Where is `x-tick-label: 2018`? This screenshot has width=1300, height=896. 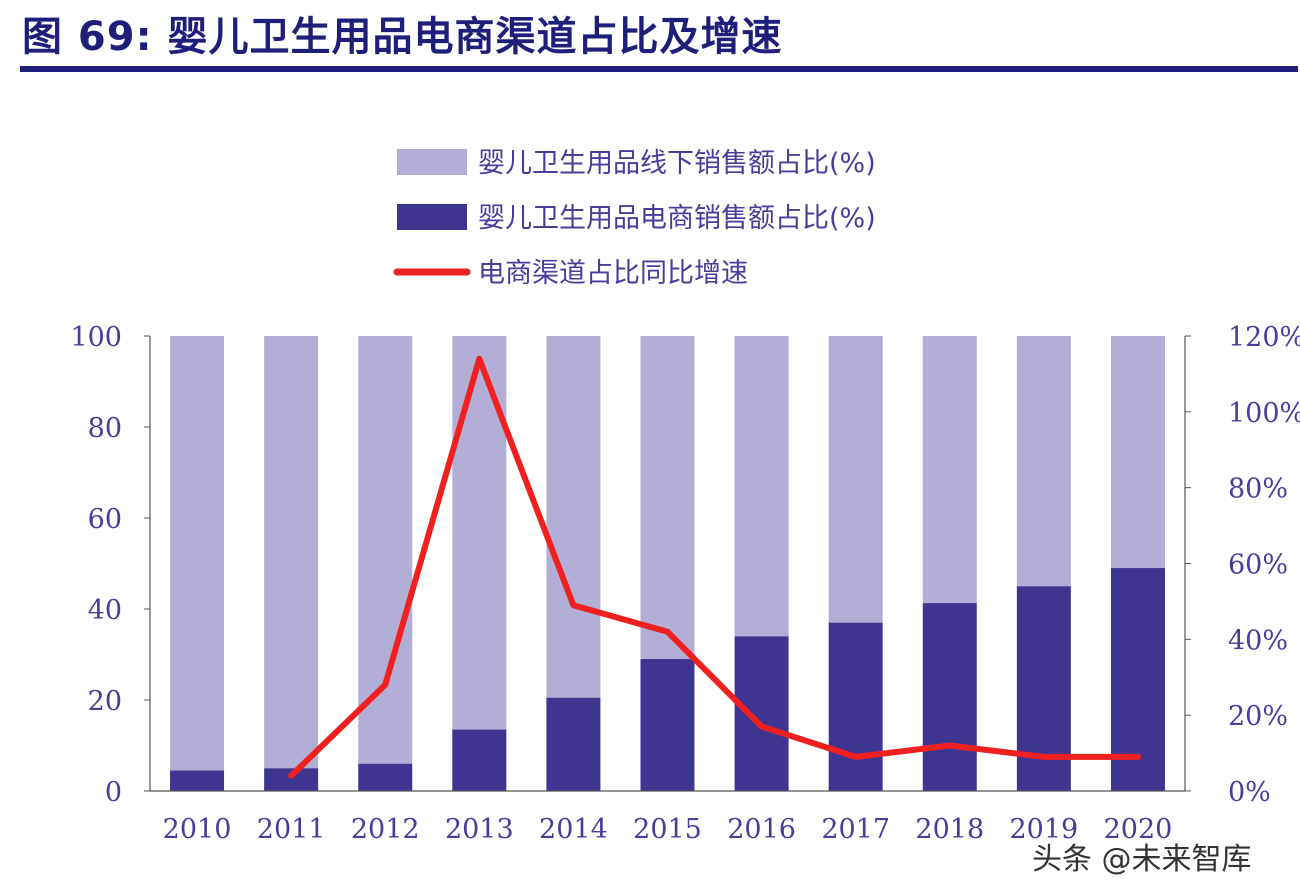
x-tick-label: 2018 is located at coordinates (949, 829).